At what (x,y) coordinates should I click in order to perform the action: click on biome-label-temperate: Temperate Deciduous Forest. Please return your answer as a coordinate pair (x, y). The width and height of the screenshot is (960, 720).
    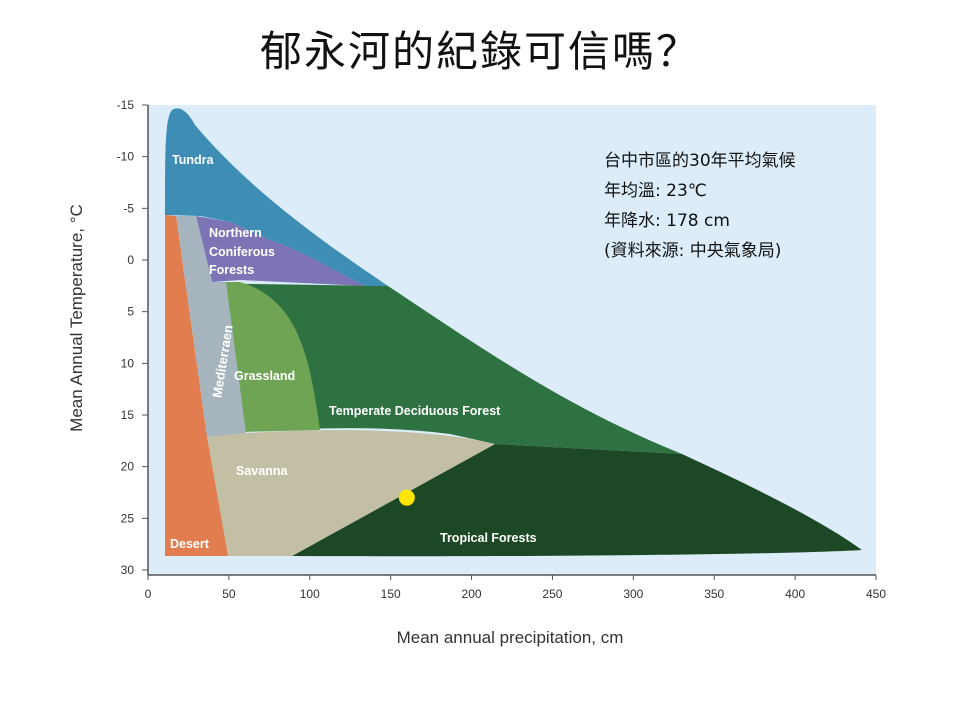
    Looking at the image, I should click on (415, 411).